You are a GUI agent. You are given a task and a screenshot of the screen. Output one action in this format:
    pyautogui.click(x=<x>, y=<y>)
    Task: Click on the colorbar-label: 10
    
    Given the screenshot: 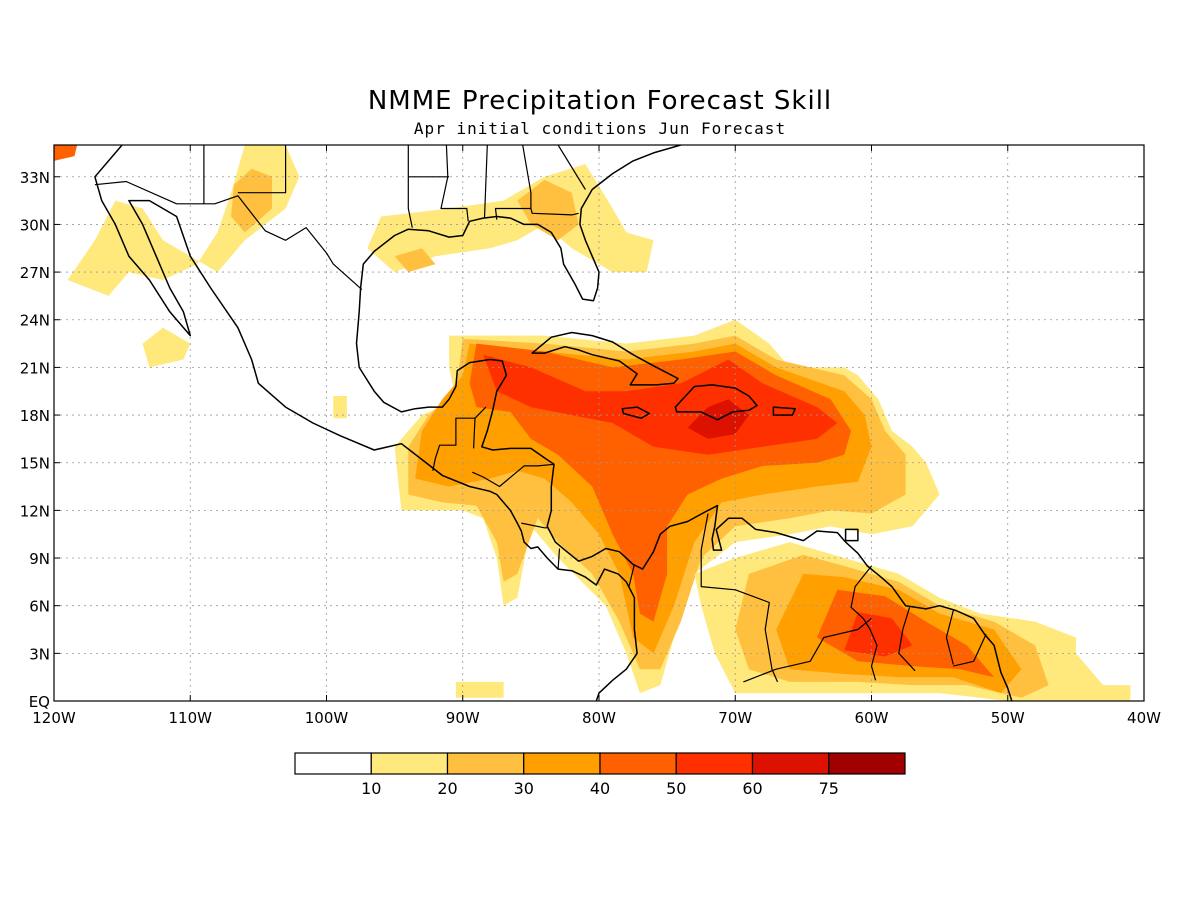 What is the action you would take?
    pyautogui.click(x=371, y=788)
    